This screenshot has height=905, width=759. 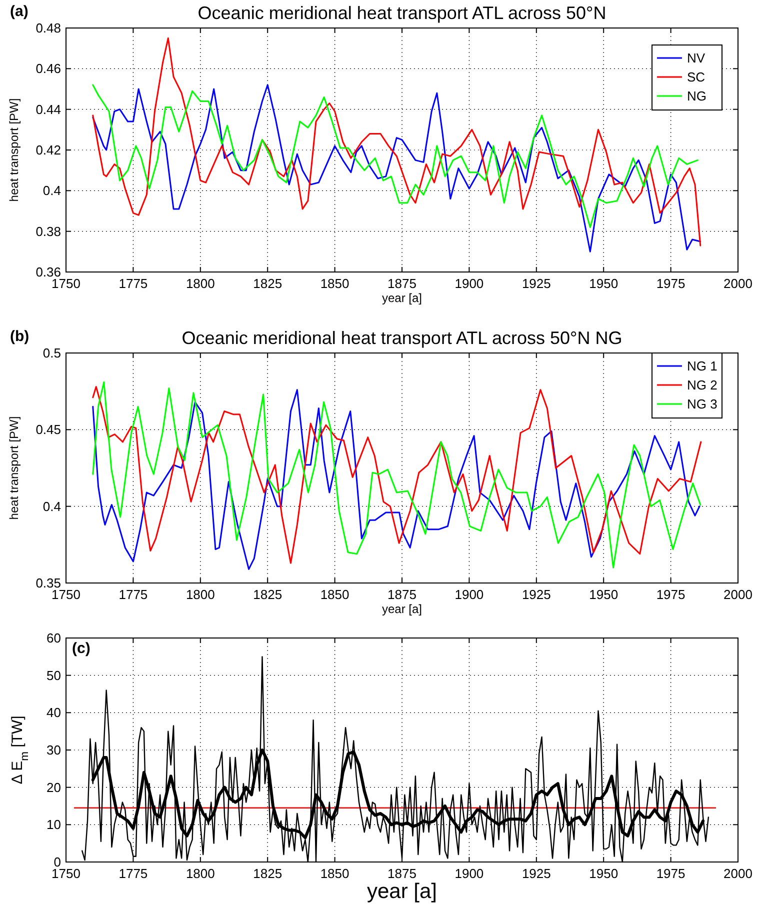 I want to click on text: (b), so click(x=20, y=336).